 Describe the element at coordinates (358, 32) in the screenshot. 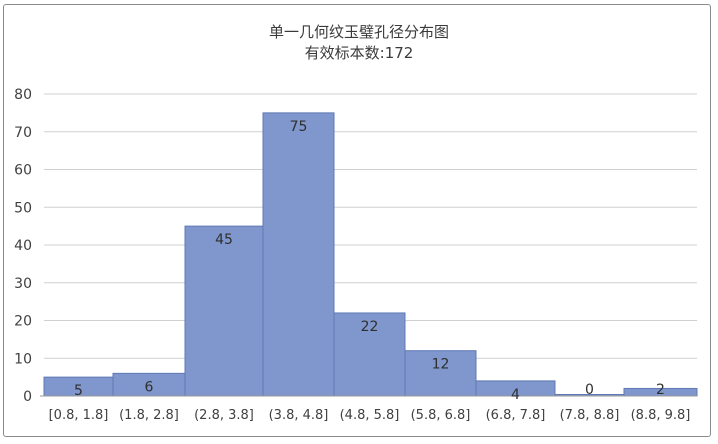

I see `chart-title: 单一几何纹玉璧孔径分布图` at that location.